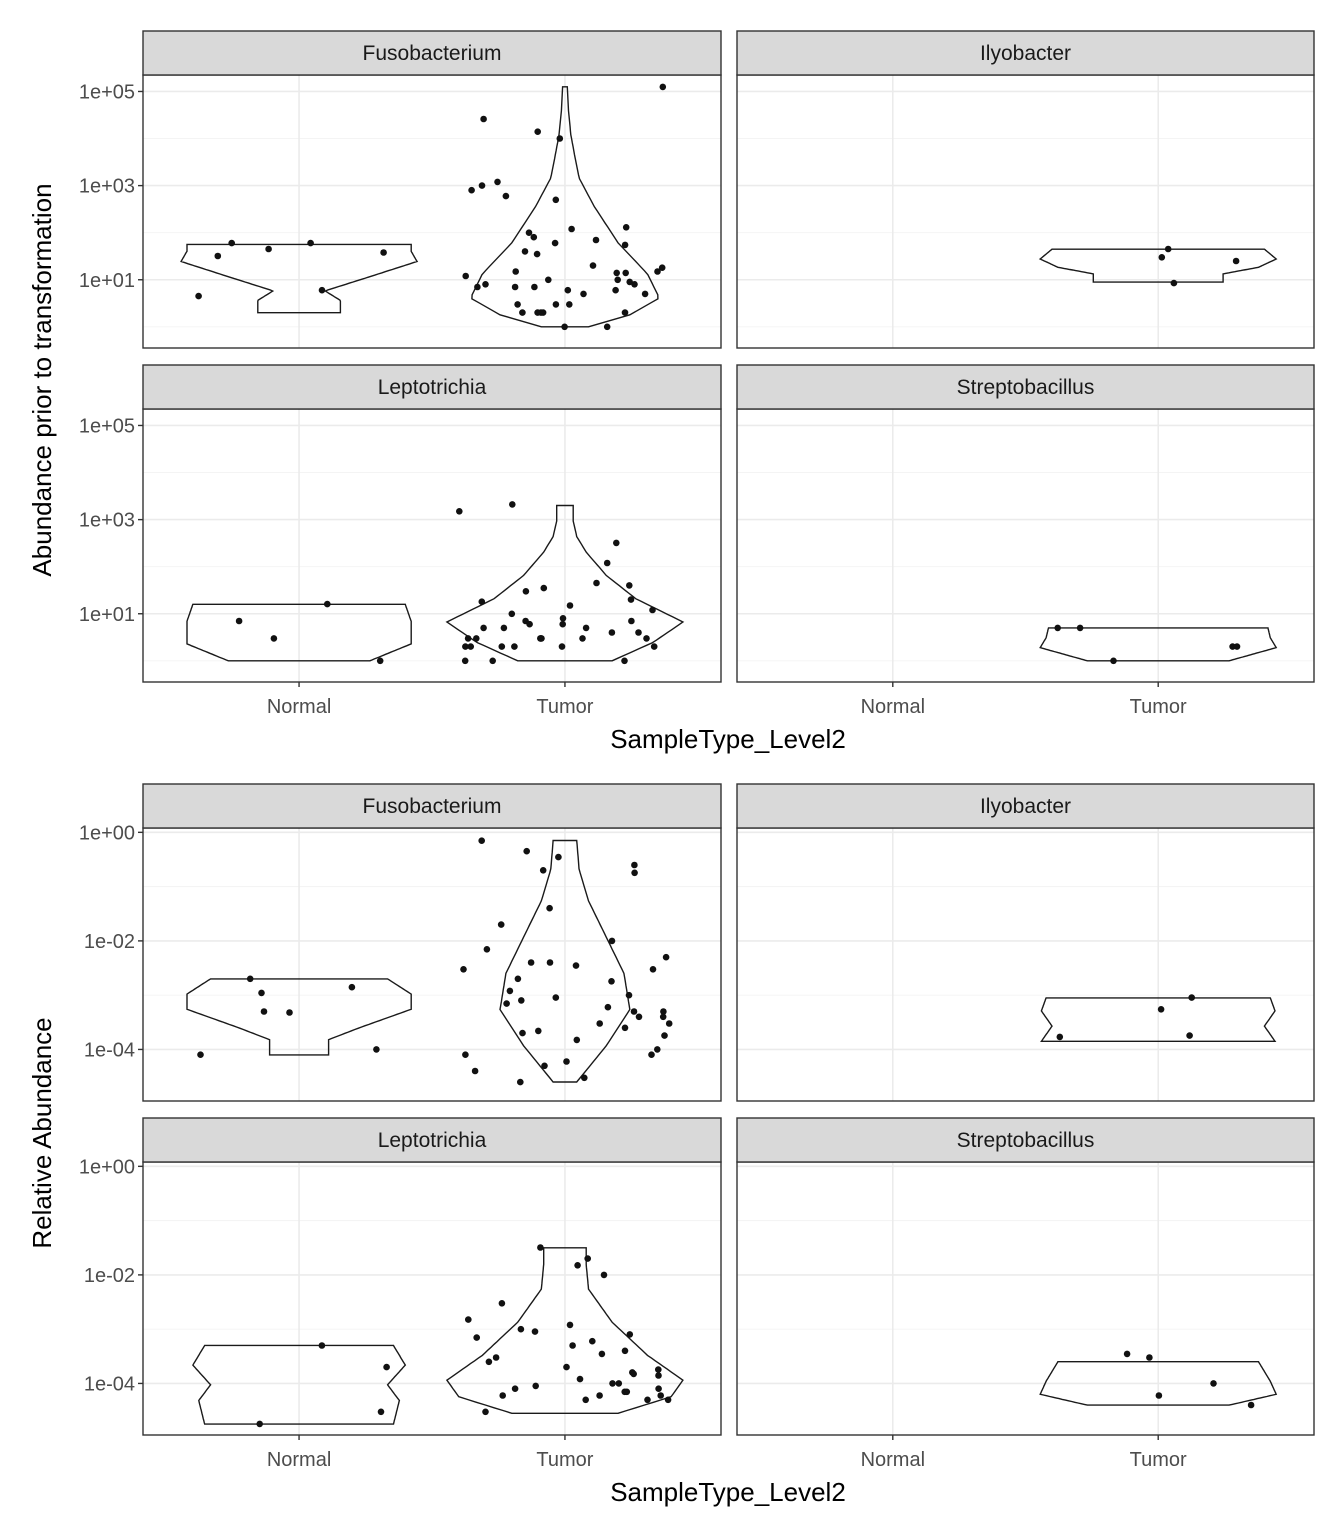 The image size is (1344, 1536). I want to click on facet-panel-leptotrichia: Leptotrichia 1e+00 1e-02 1e-04 Normal Tumor, so click(400, 1294).